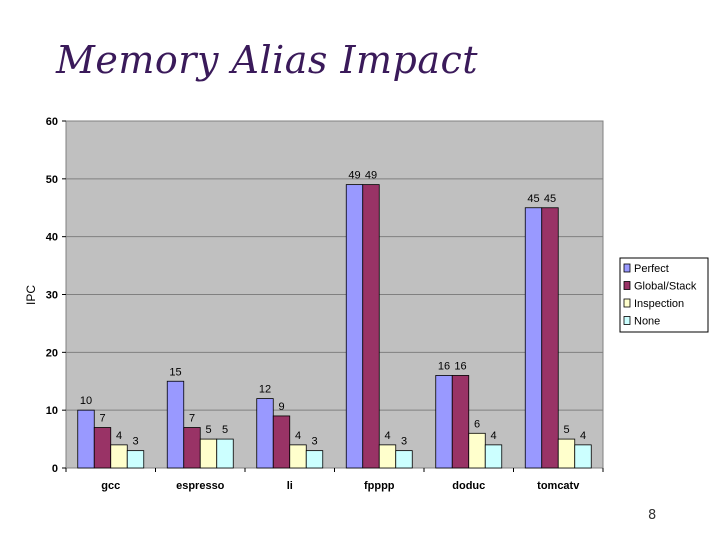 The width and height of the screenshot is (720, 540). Describe the element at coordinates (208, 453) in the screenshot. I see `bar-espresso-inspection` at that location.